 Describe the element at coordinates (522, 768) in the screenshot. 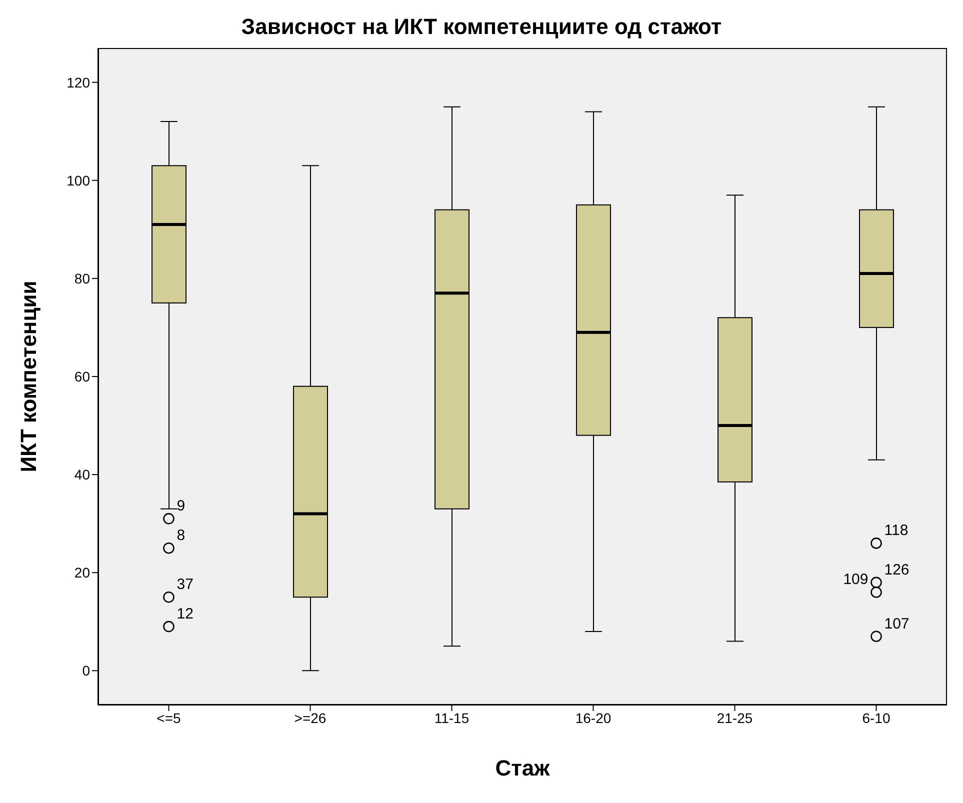

I see `x-axis-title: Стаж` at that location.